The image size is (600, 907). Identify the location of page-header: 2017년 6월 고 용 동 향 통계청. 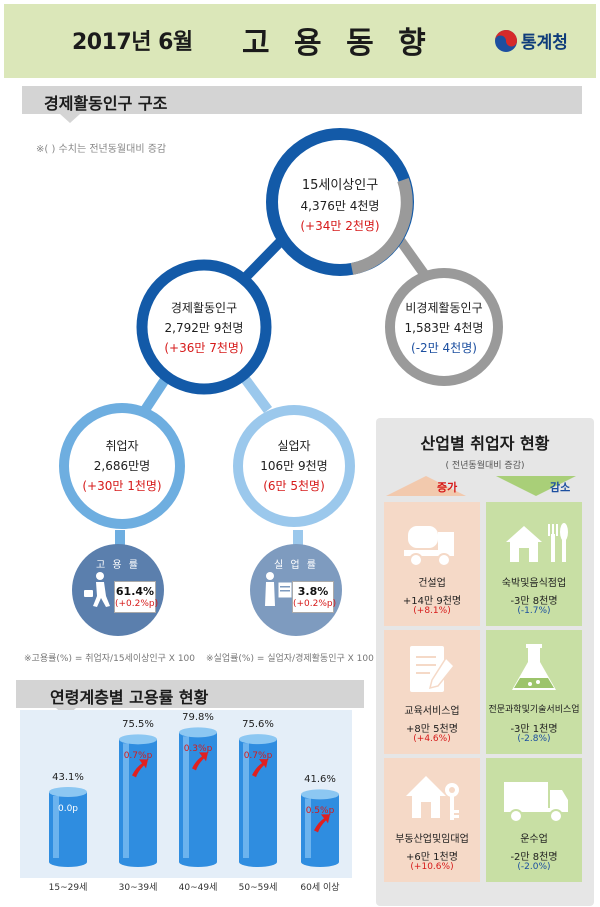
(300, 41).